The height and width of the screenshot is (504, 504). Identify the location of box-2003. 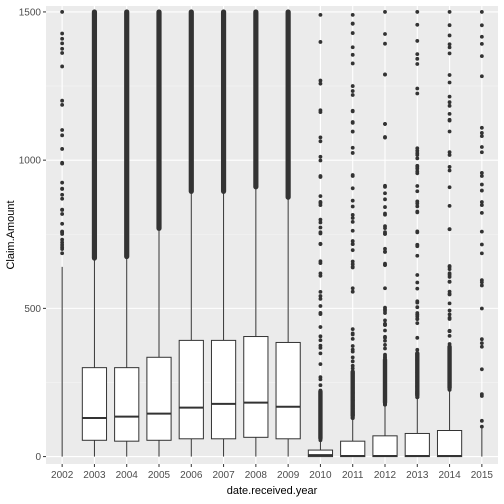
(94, 358).